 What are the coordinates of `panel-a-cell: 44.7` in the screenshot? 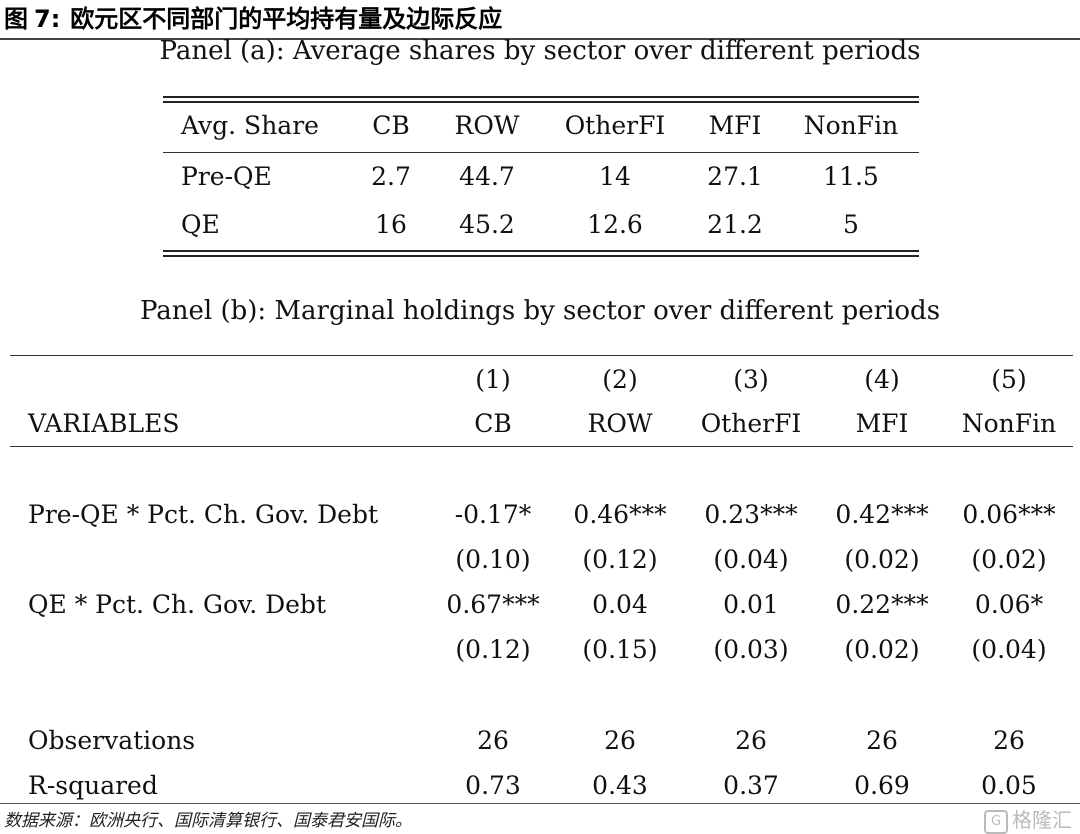 It's located at (487, 176).